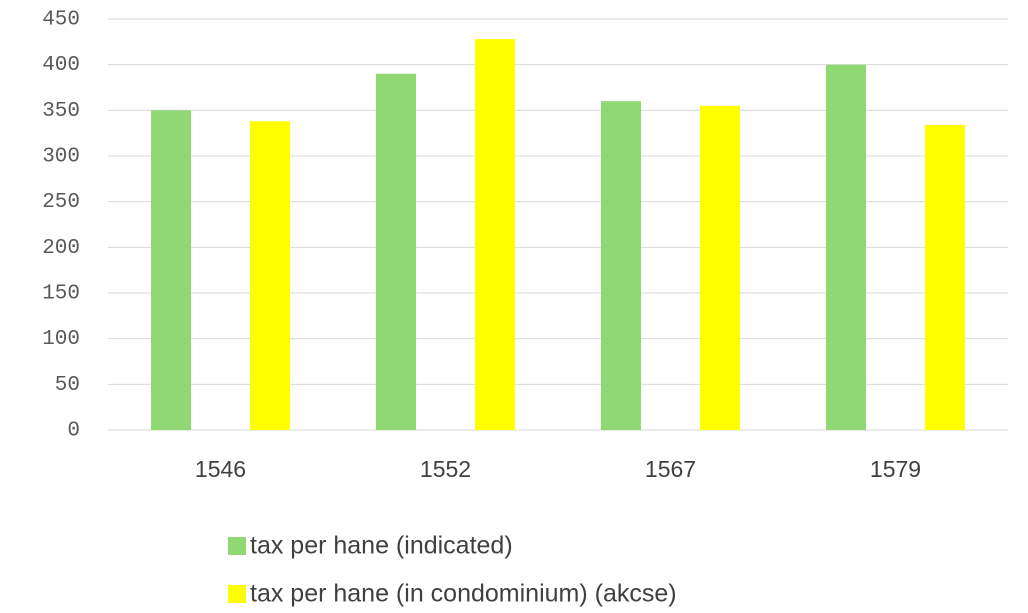  What do you see at coordinates (61, 157) in the screenshot?
I see `y-tick-label: 300` at bounding box center [61, 157].